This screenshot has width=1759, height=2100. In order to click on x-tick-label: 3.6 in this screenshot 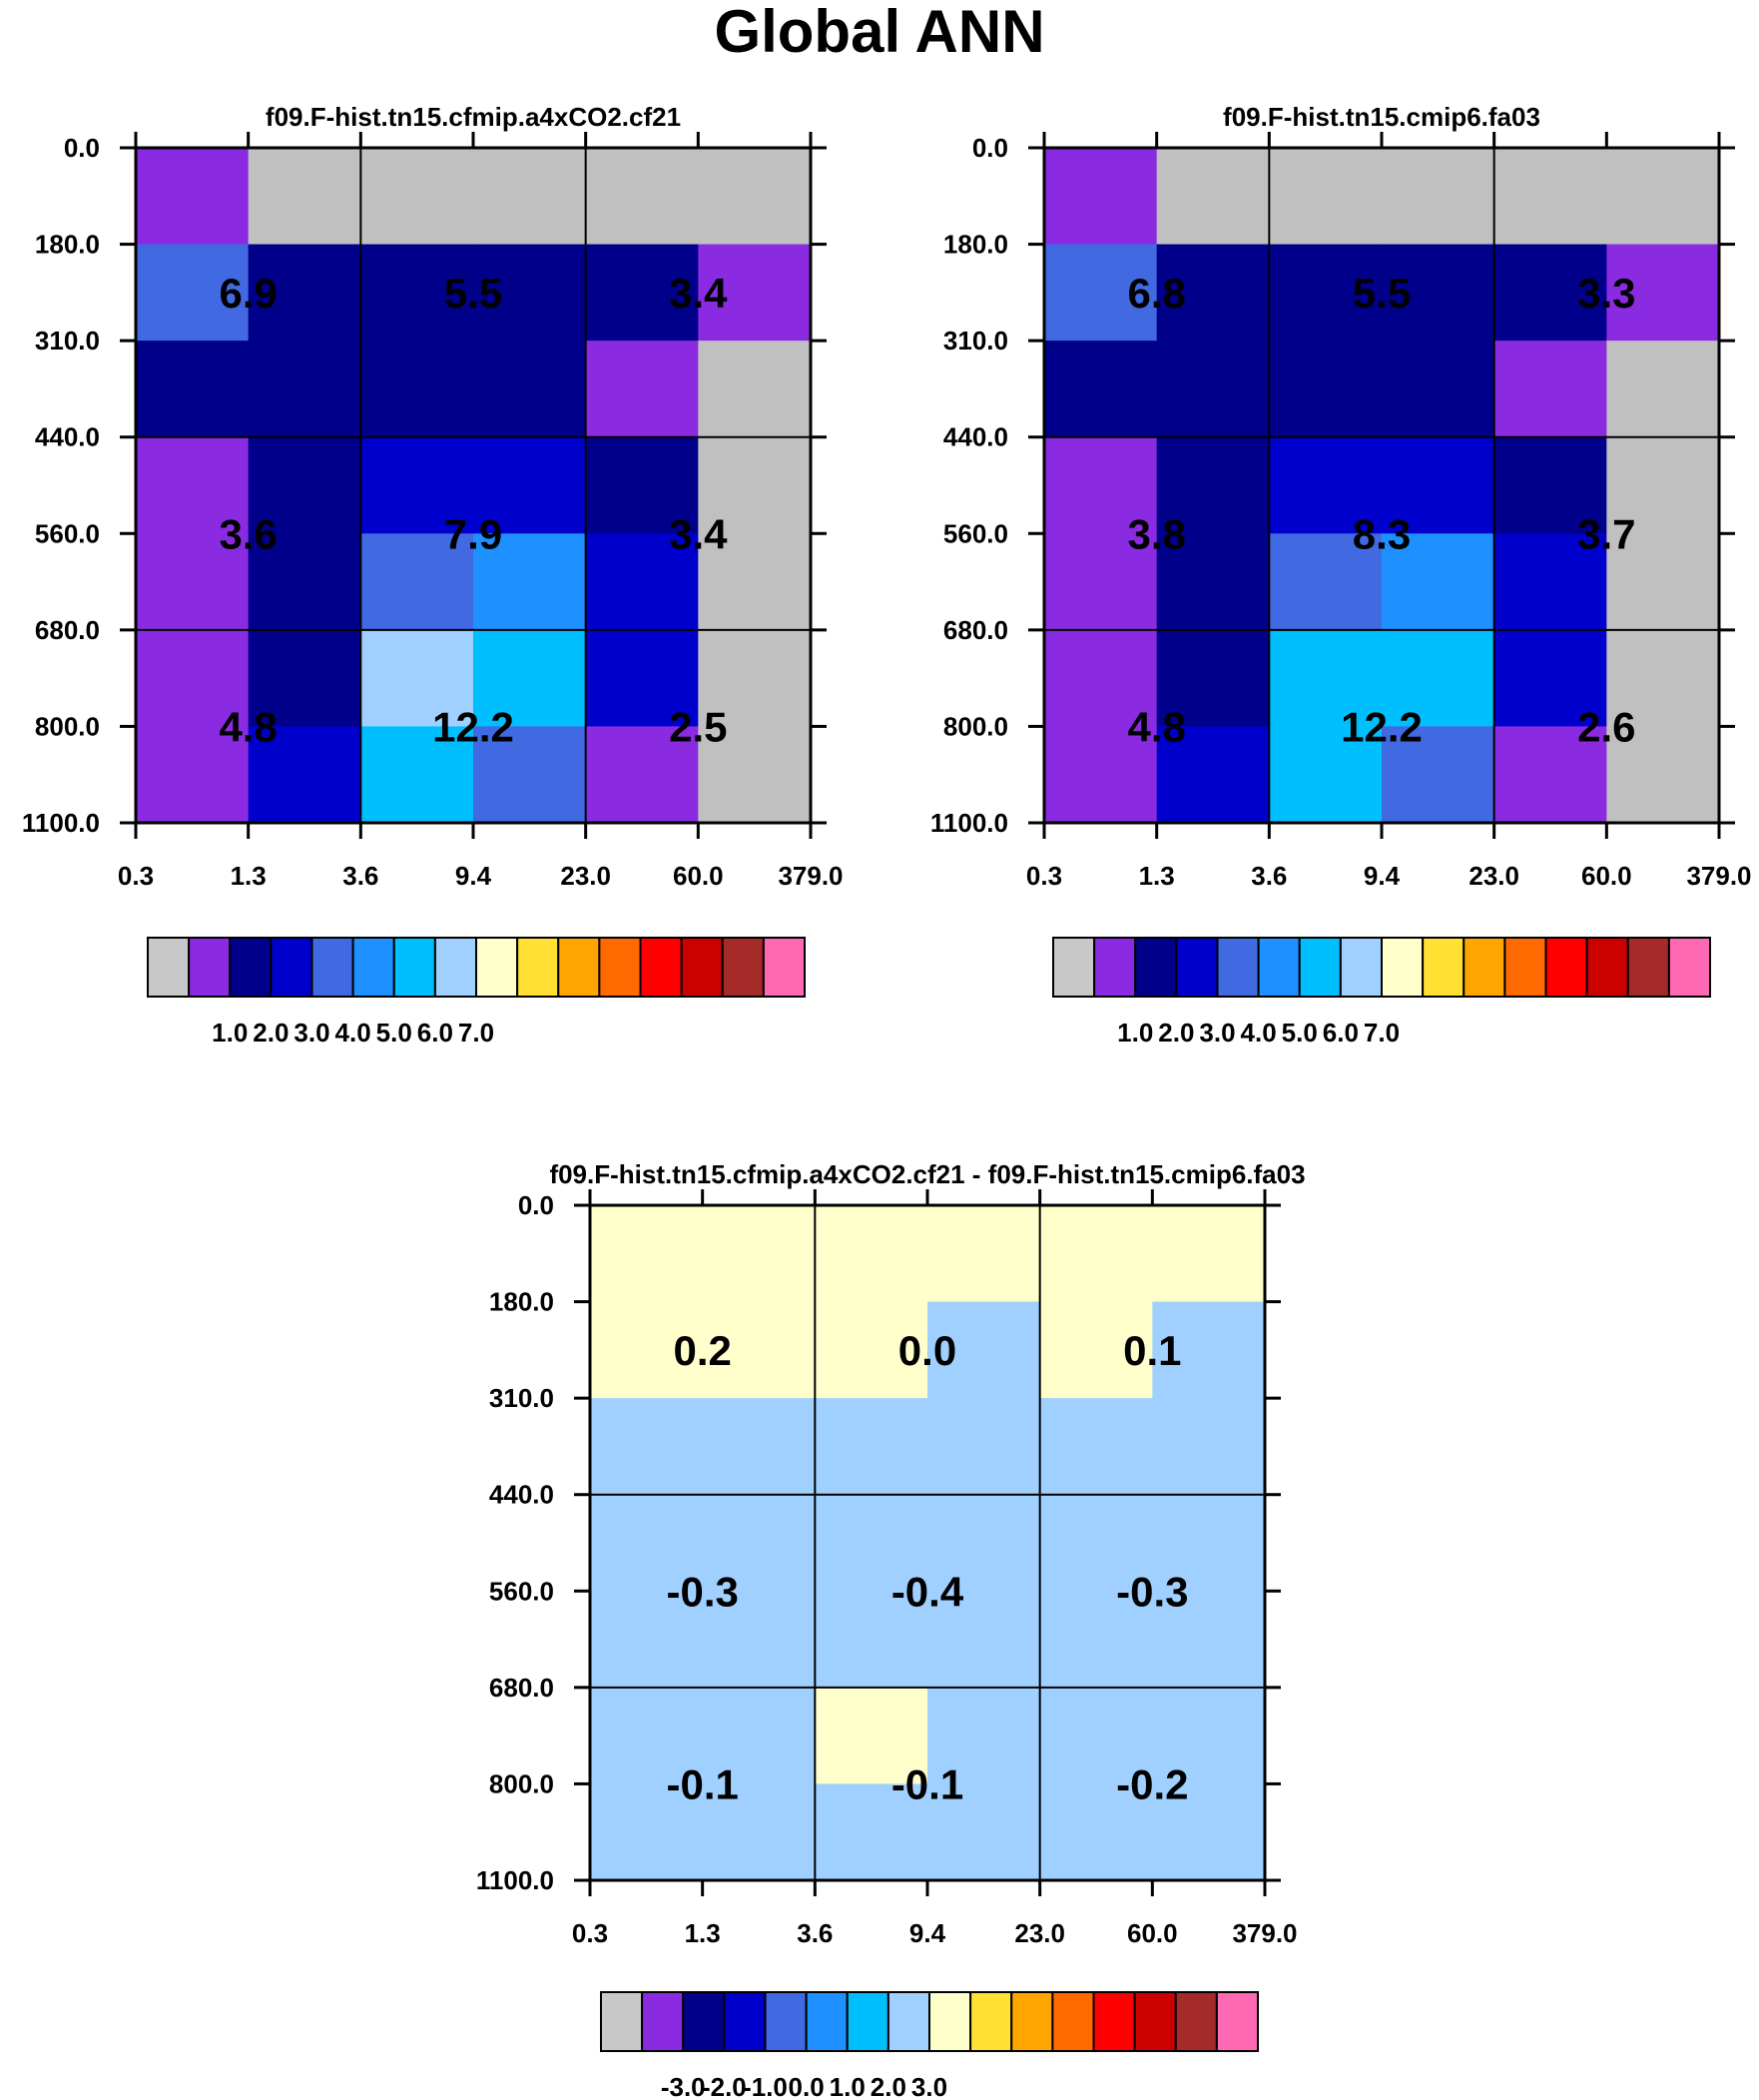, I will do `click(360, 876)`.